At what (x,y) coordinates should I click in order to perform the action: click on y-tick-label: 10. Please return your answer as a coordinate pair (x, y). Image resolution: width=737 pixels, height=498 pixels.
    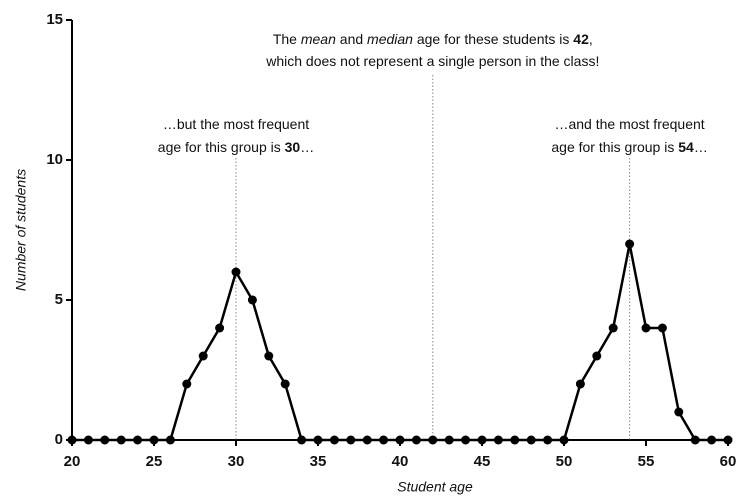
    Looking at the image, I should click on (54, 159).